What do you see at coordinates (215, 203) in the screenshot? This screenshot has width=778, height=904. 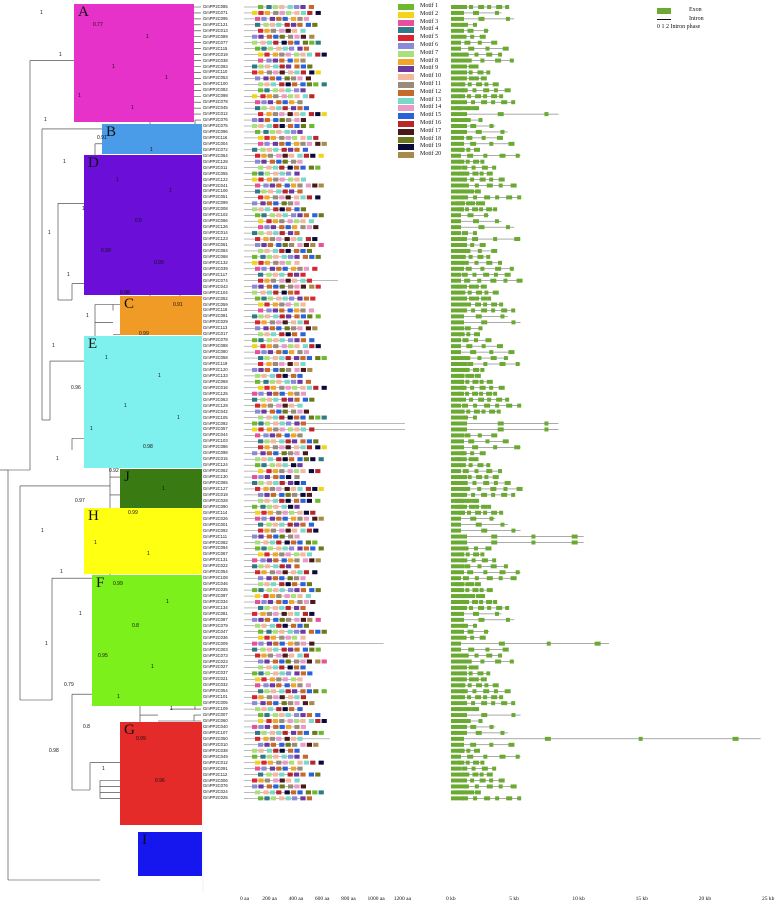 I see `gene-label: GmPP2C099` at bounding box center [215, 203].